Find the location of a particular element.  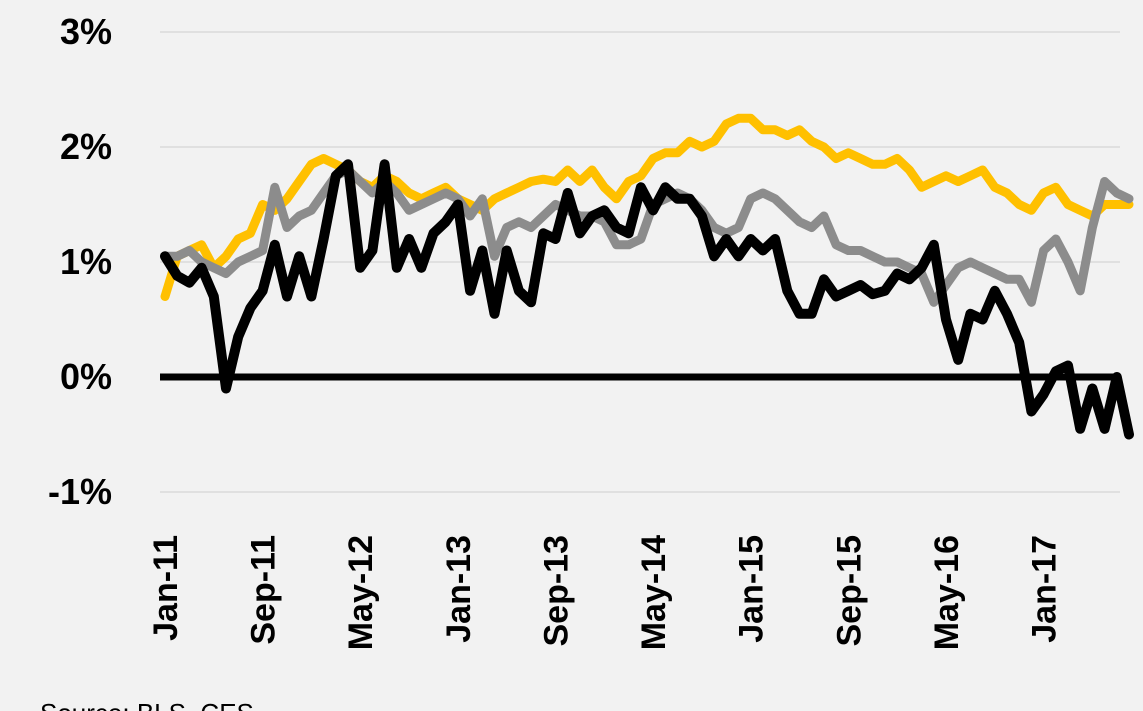

x-tick-label: Jan-13 is located at coordinates (459, 589).